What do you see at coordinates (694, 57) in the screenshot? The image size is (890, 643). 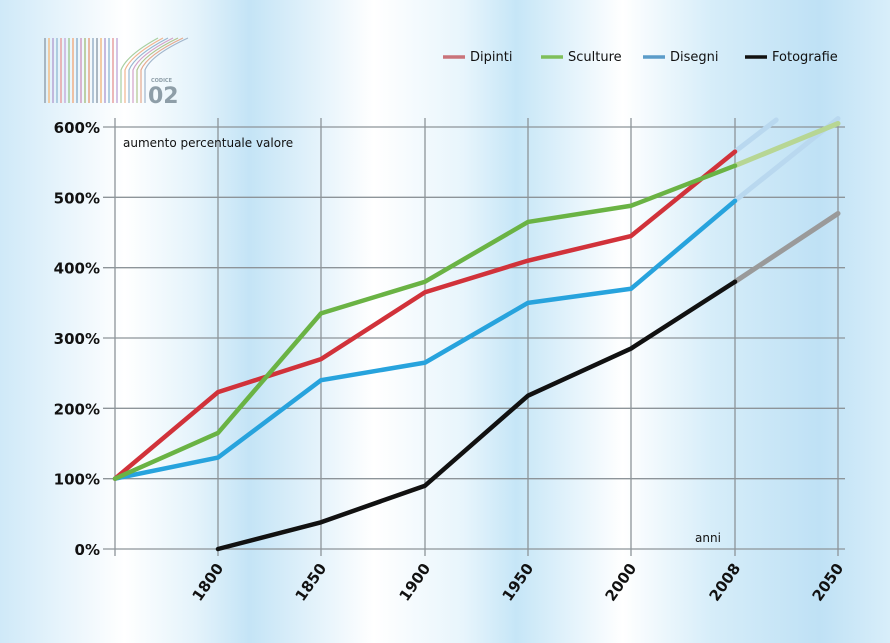 I see `legend-label: Disegni` at bounding box center [694, 57].